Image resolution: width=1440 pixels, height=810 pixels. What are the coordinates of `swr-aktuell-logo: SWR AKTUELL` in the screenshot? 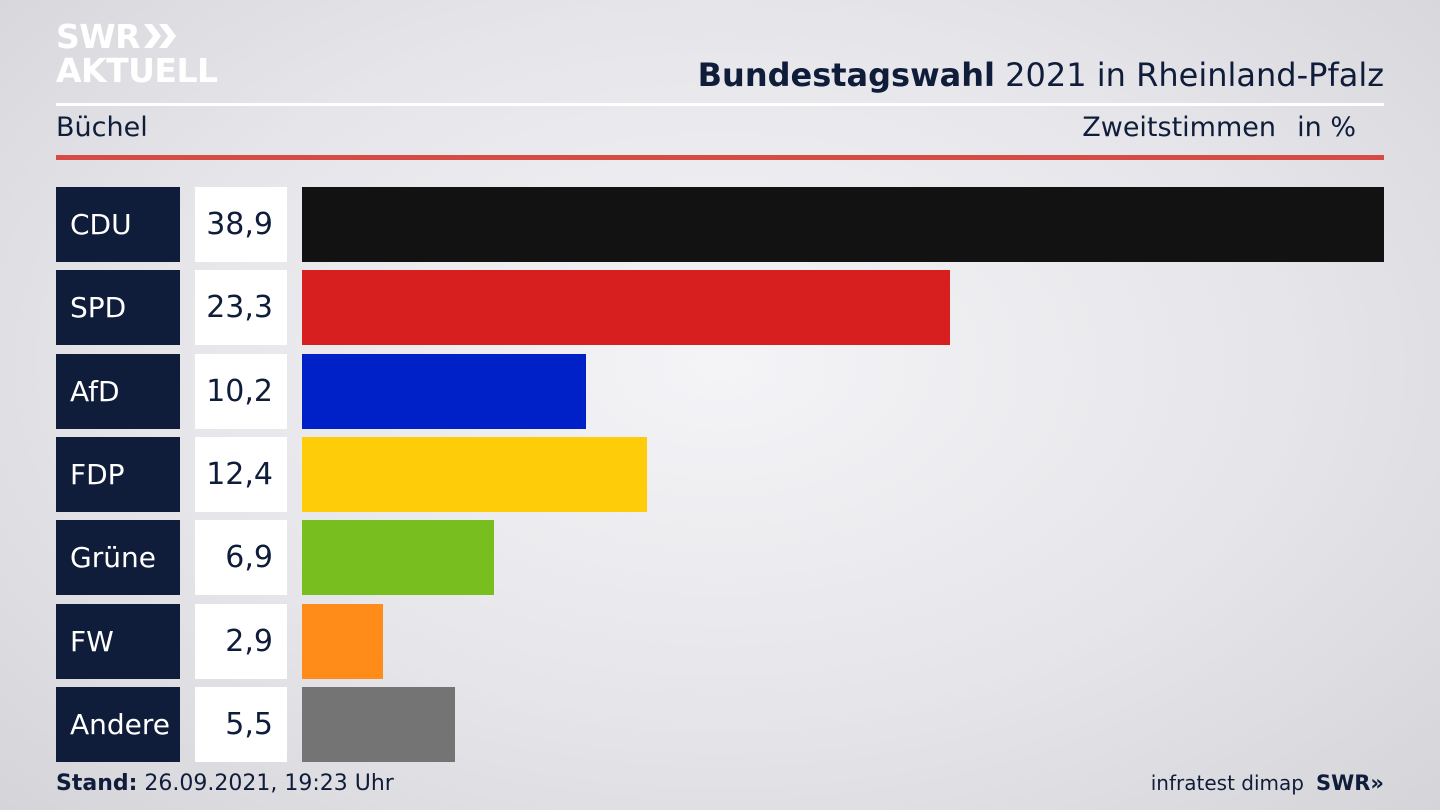 It's located at (137, 54).